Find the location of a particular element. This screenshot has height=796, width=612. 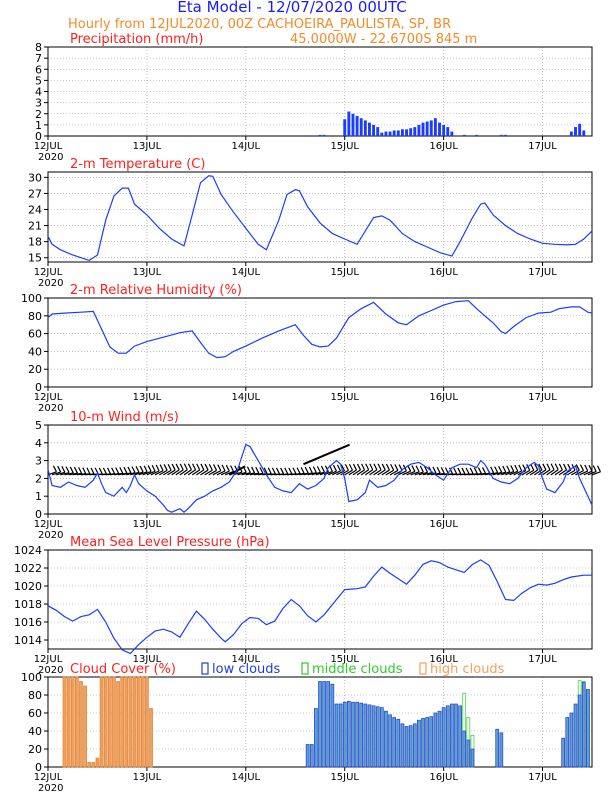

rh-series-line is located at coordinates (320, 329).